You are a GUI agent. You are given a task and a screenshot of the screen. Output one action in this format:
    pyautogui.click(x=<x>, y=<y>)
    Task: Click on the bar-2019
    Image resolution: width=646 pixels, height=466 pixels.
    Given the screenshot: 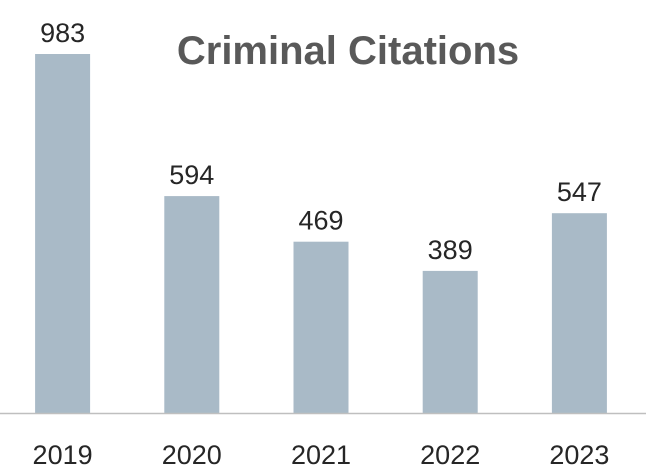 What is the action you would take?
    pyautogui.click(x=63, y=233)
    